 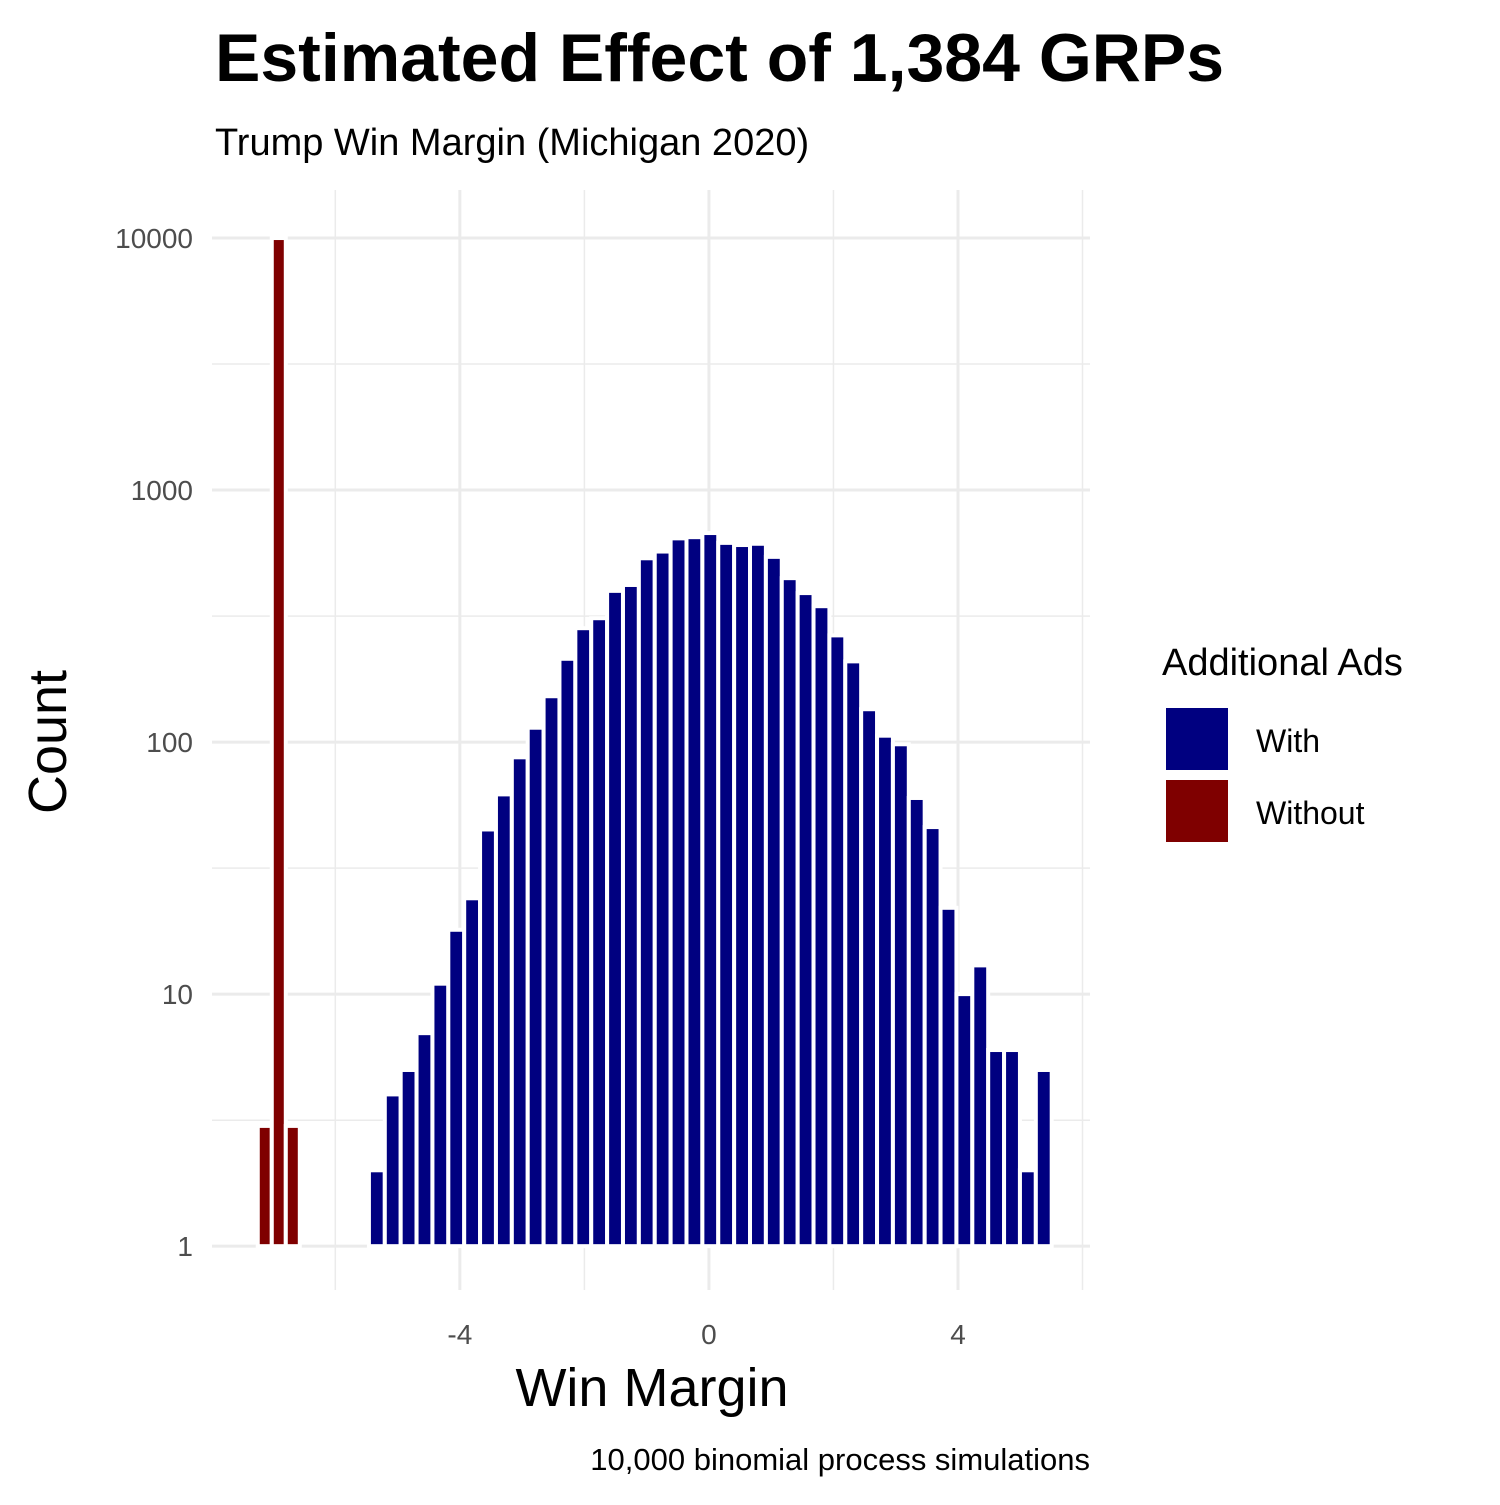 What do you see at coordinates (169, 742) in the screenshot?
I see `y-tick-label: 100` at bounding box center [169, 742].